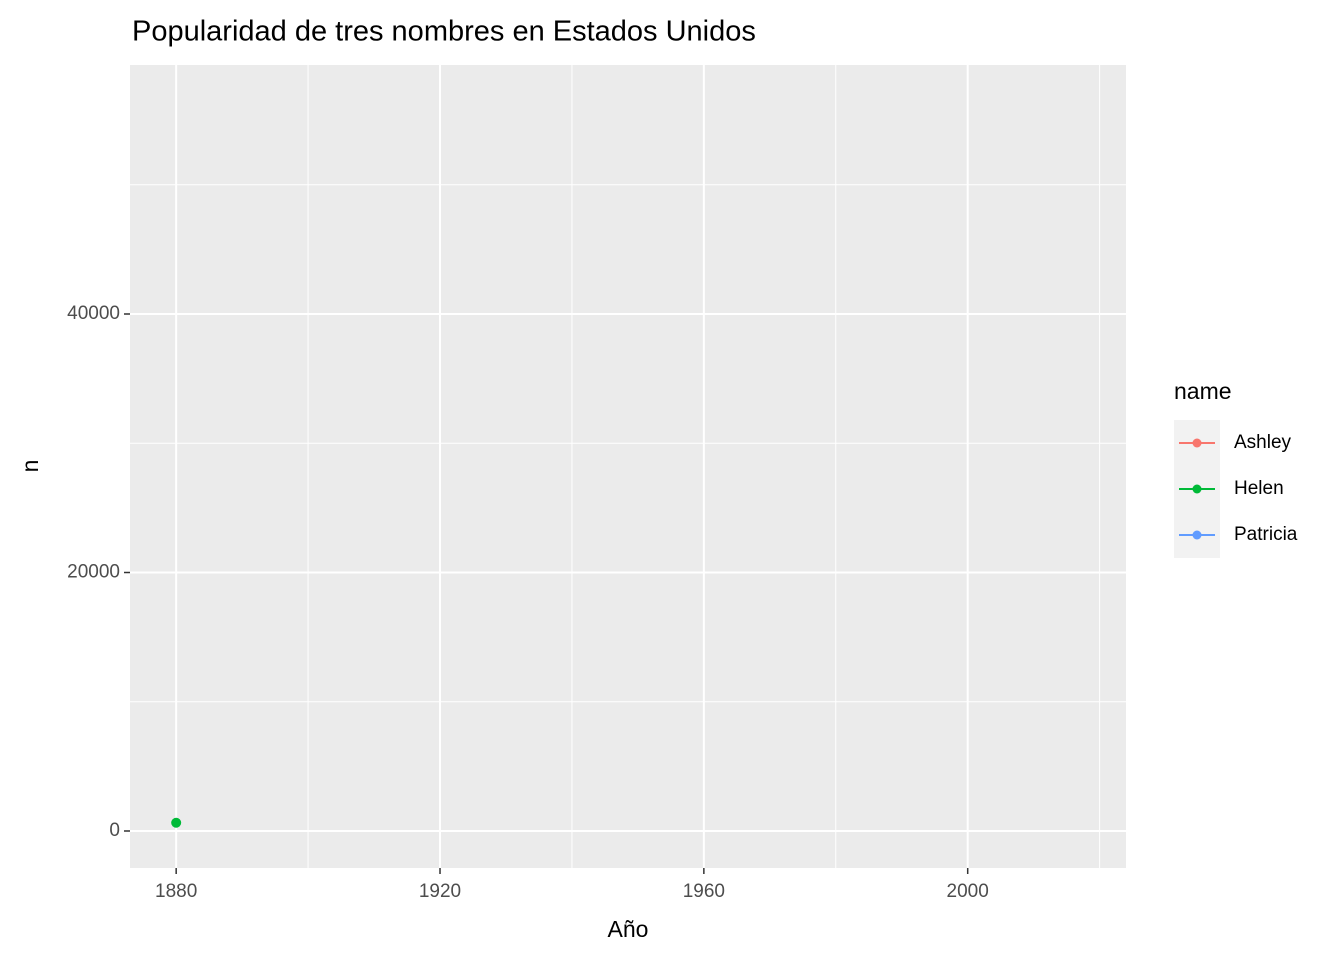  I want to click on x-tick-label: 2000, so click(968, 891).